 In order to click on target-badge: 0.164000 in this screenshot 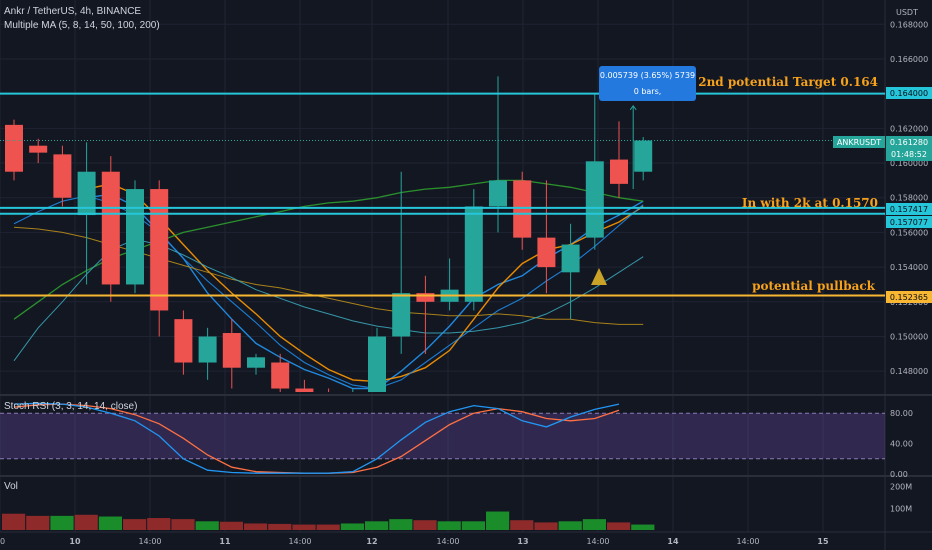, I will do `click(909, 93)`.